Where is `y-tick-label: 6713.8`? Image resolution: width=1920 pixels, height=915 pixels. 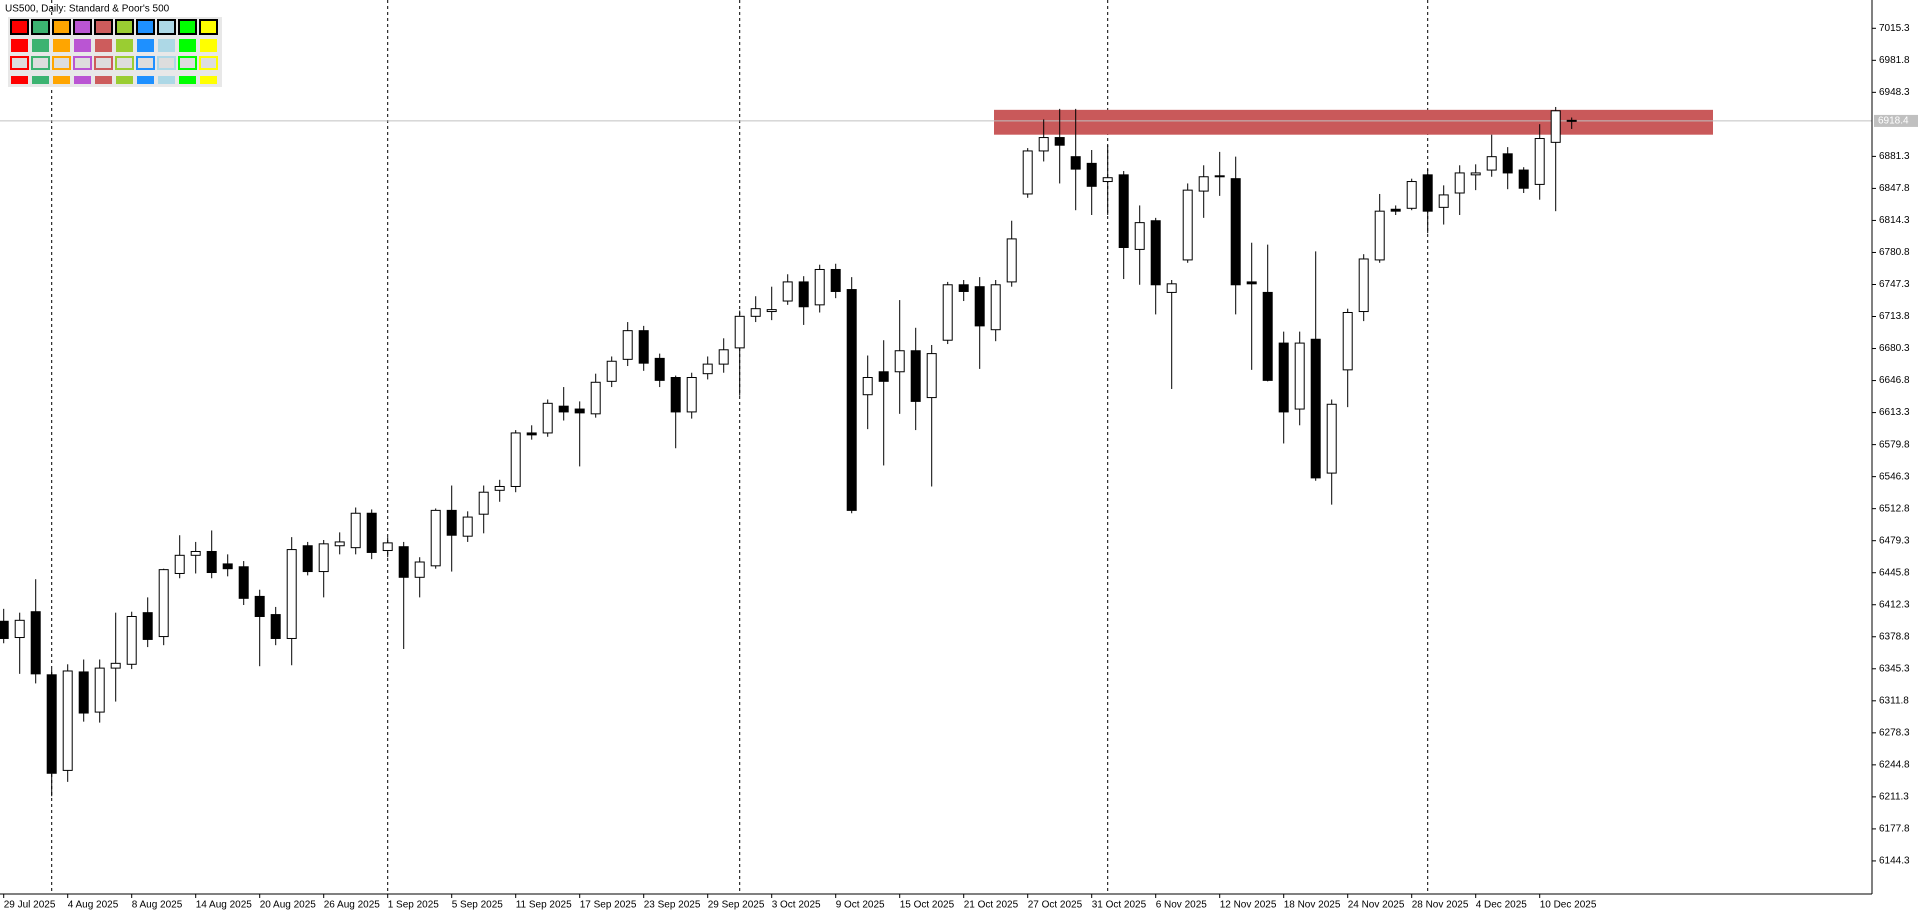
y-tick-label: 6713.8 is located at coordinates (1894, 316).